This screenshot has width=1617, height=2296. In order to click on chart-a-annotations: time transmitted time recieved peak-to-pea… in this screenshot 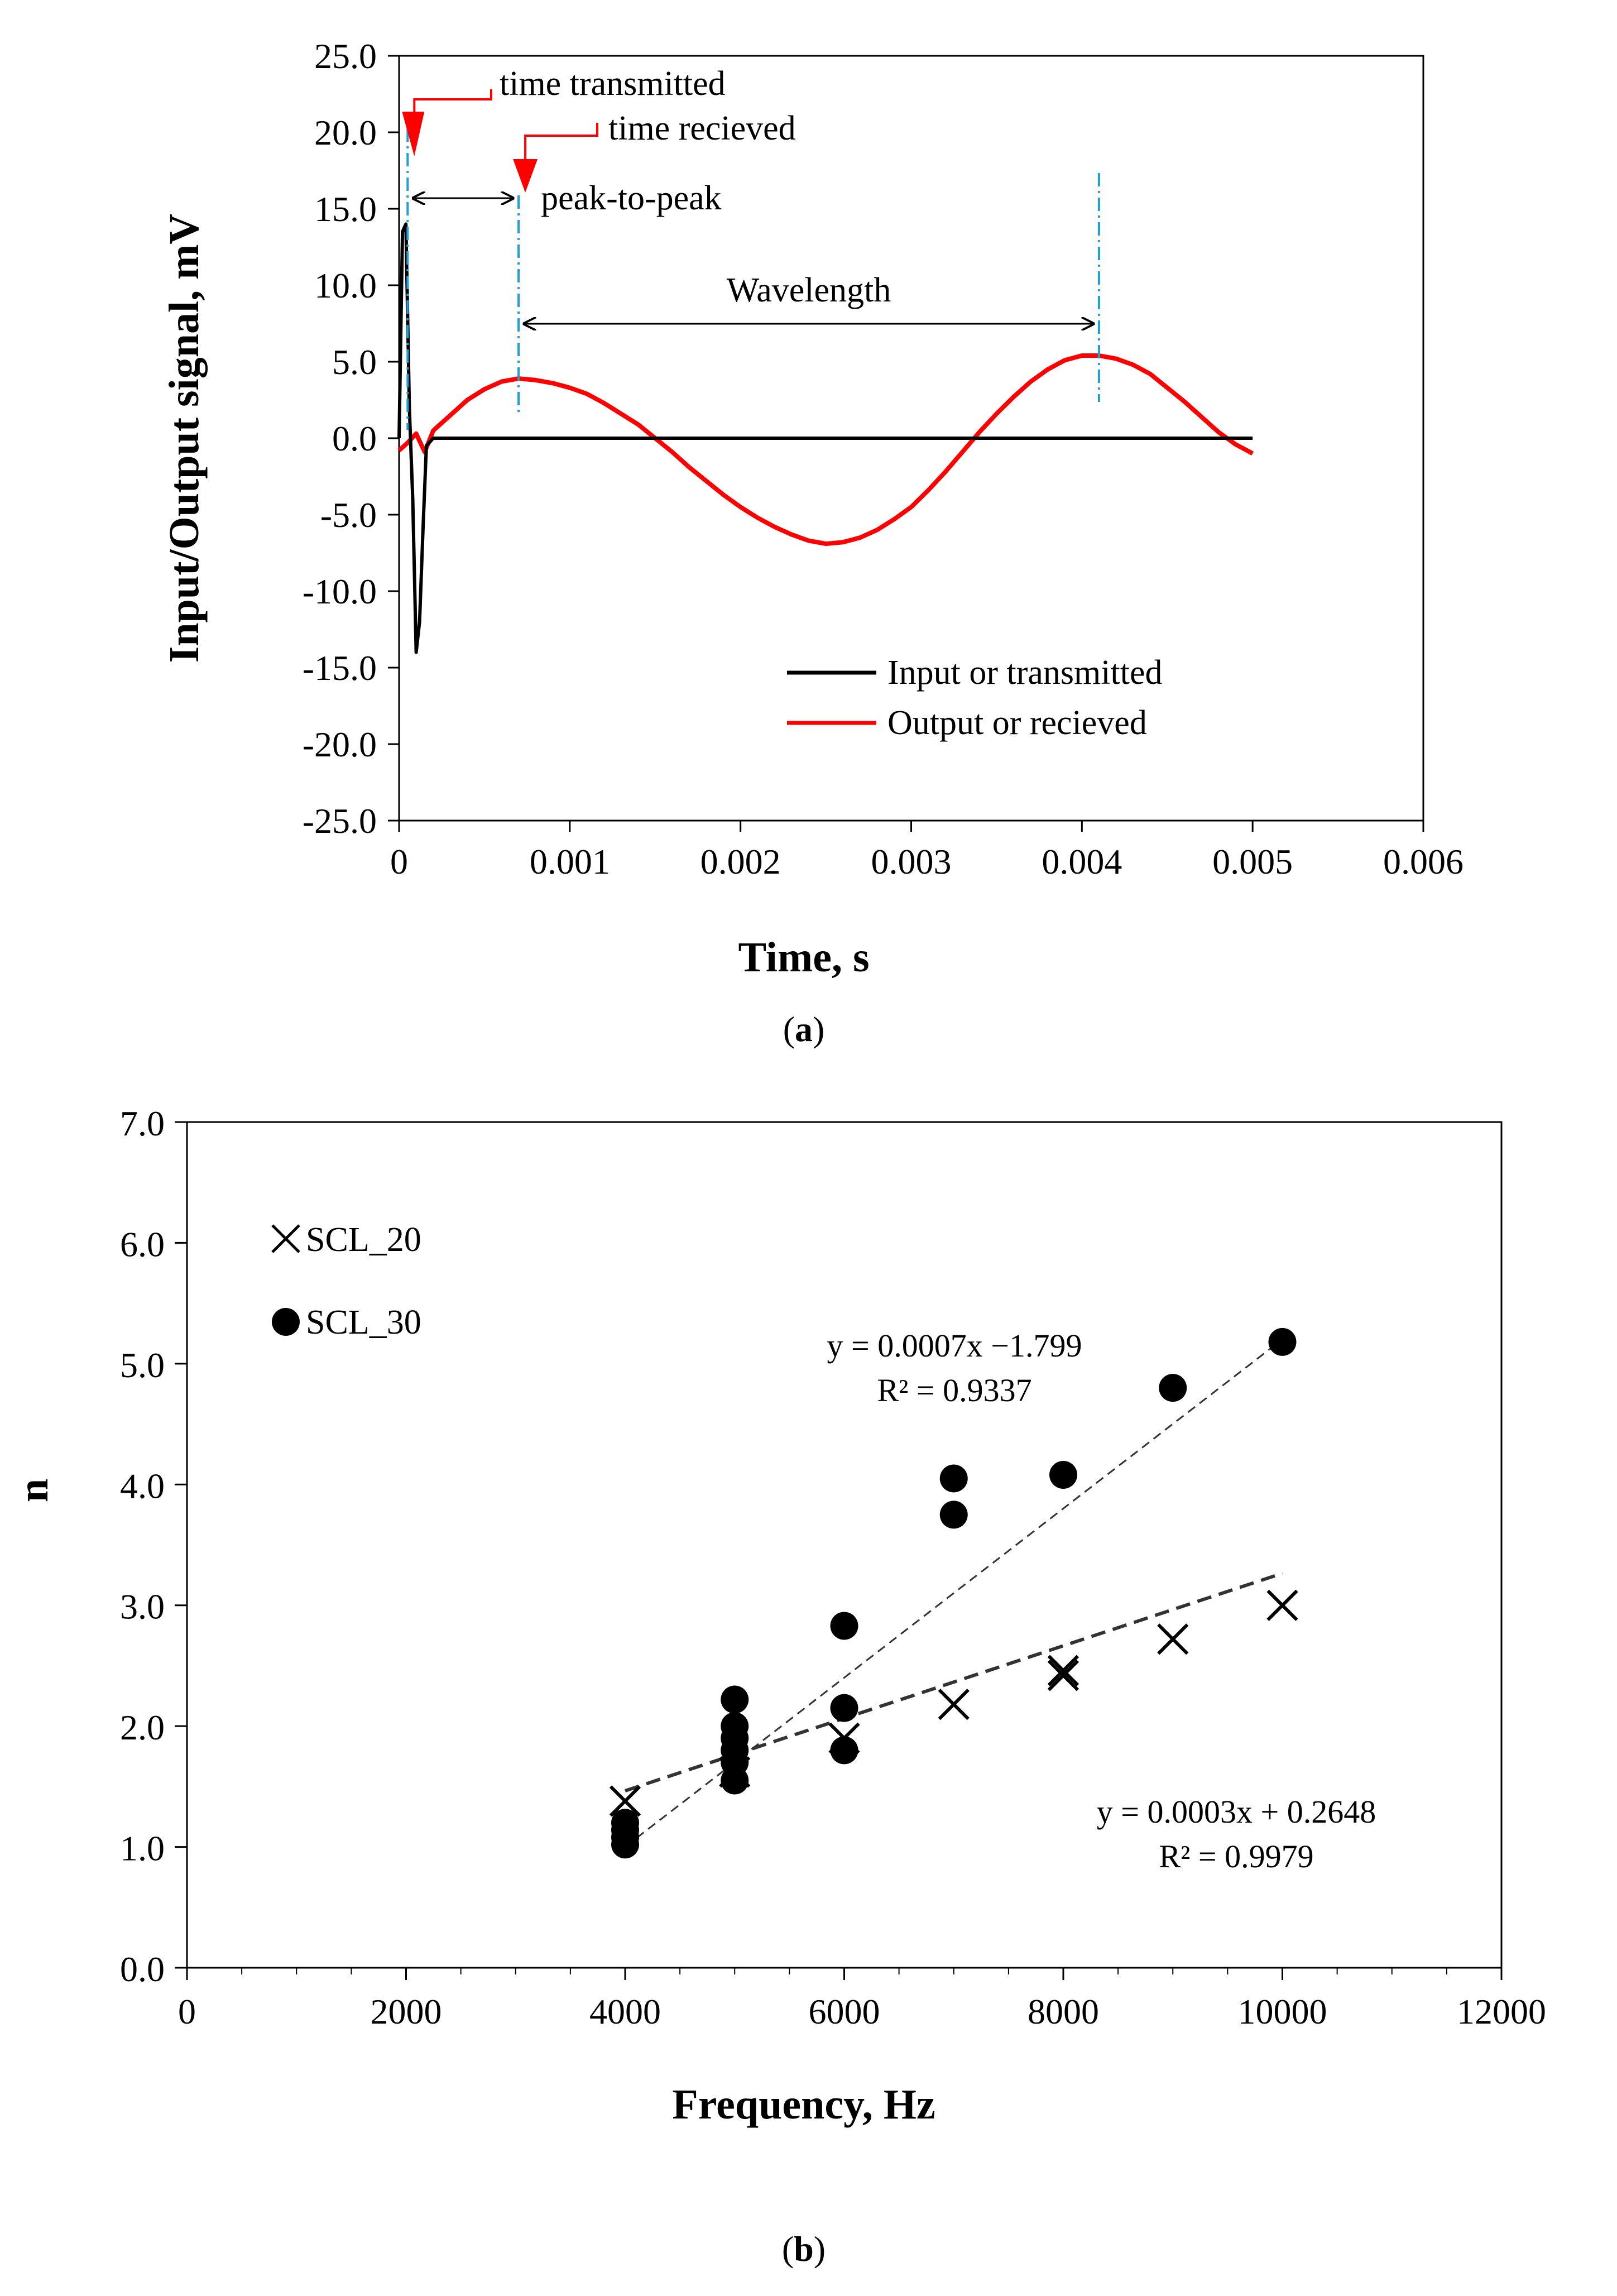, I will do `click(751, 248)`.